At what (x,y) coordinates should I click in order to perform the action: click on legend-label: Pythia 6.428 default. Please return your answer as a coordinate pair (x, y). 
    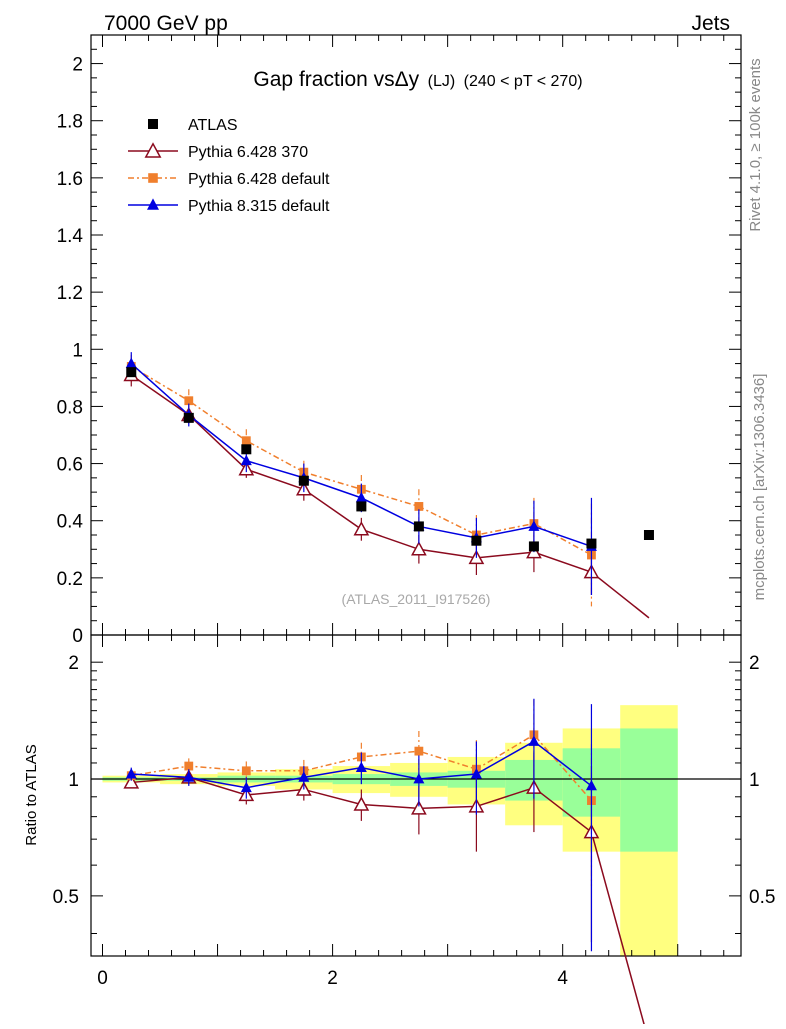
    Looking at the image, I should click on (259, 179).